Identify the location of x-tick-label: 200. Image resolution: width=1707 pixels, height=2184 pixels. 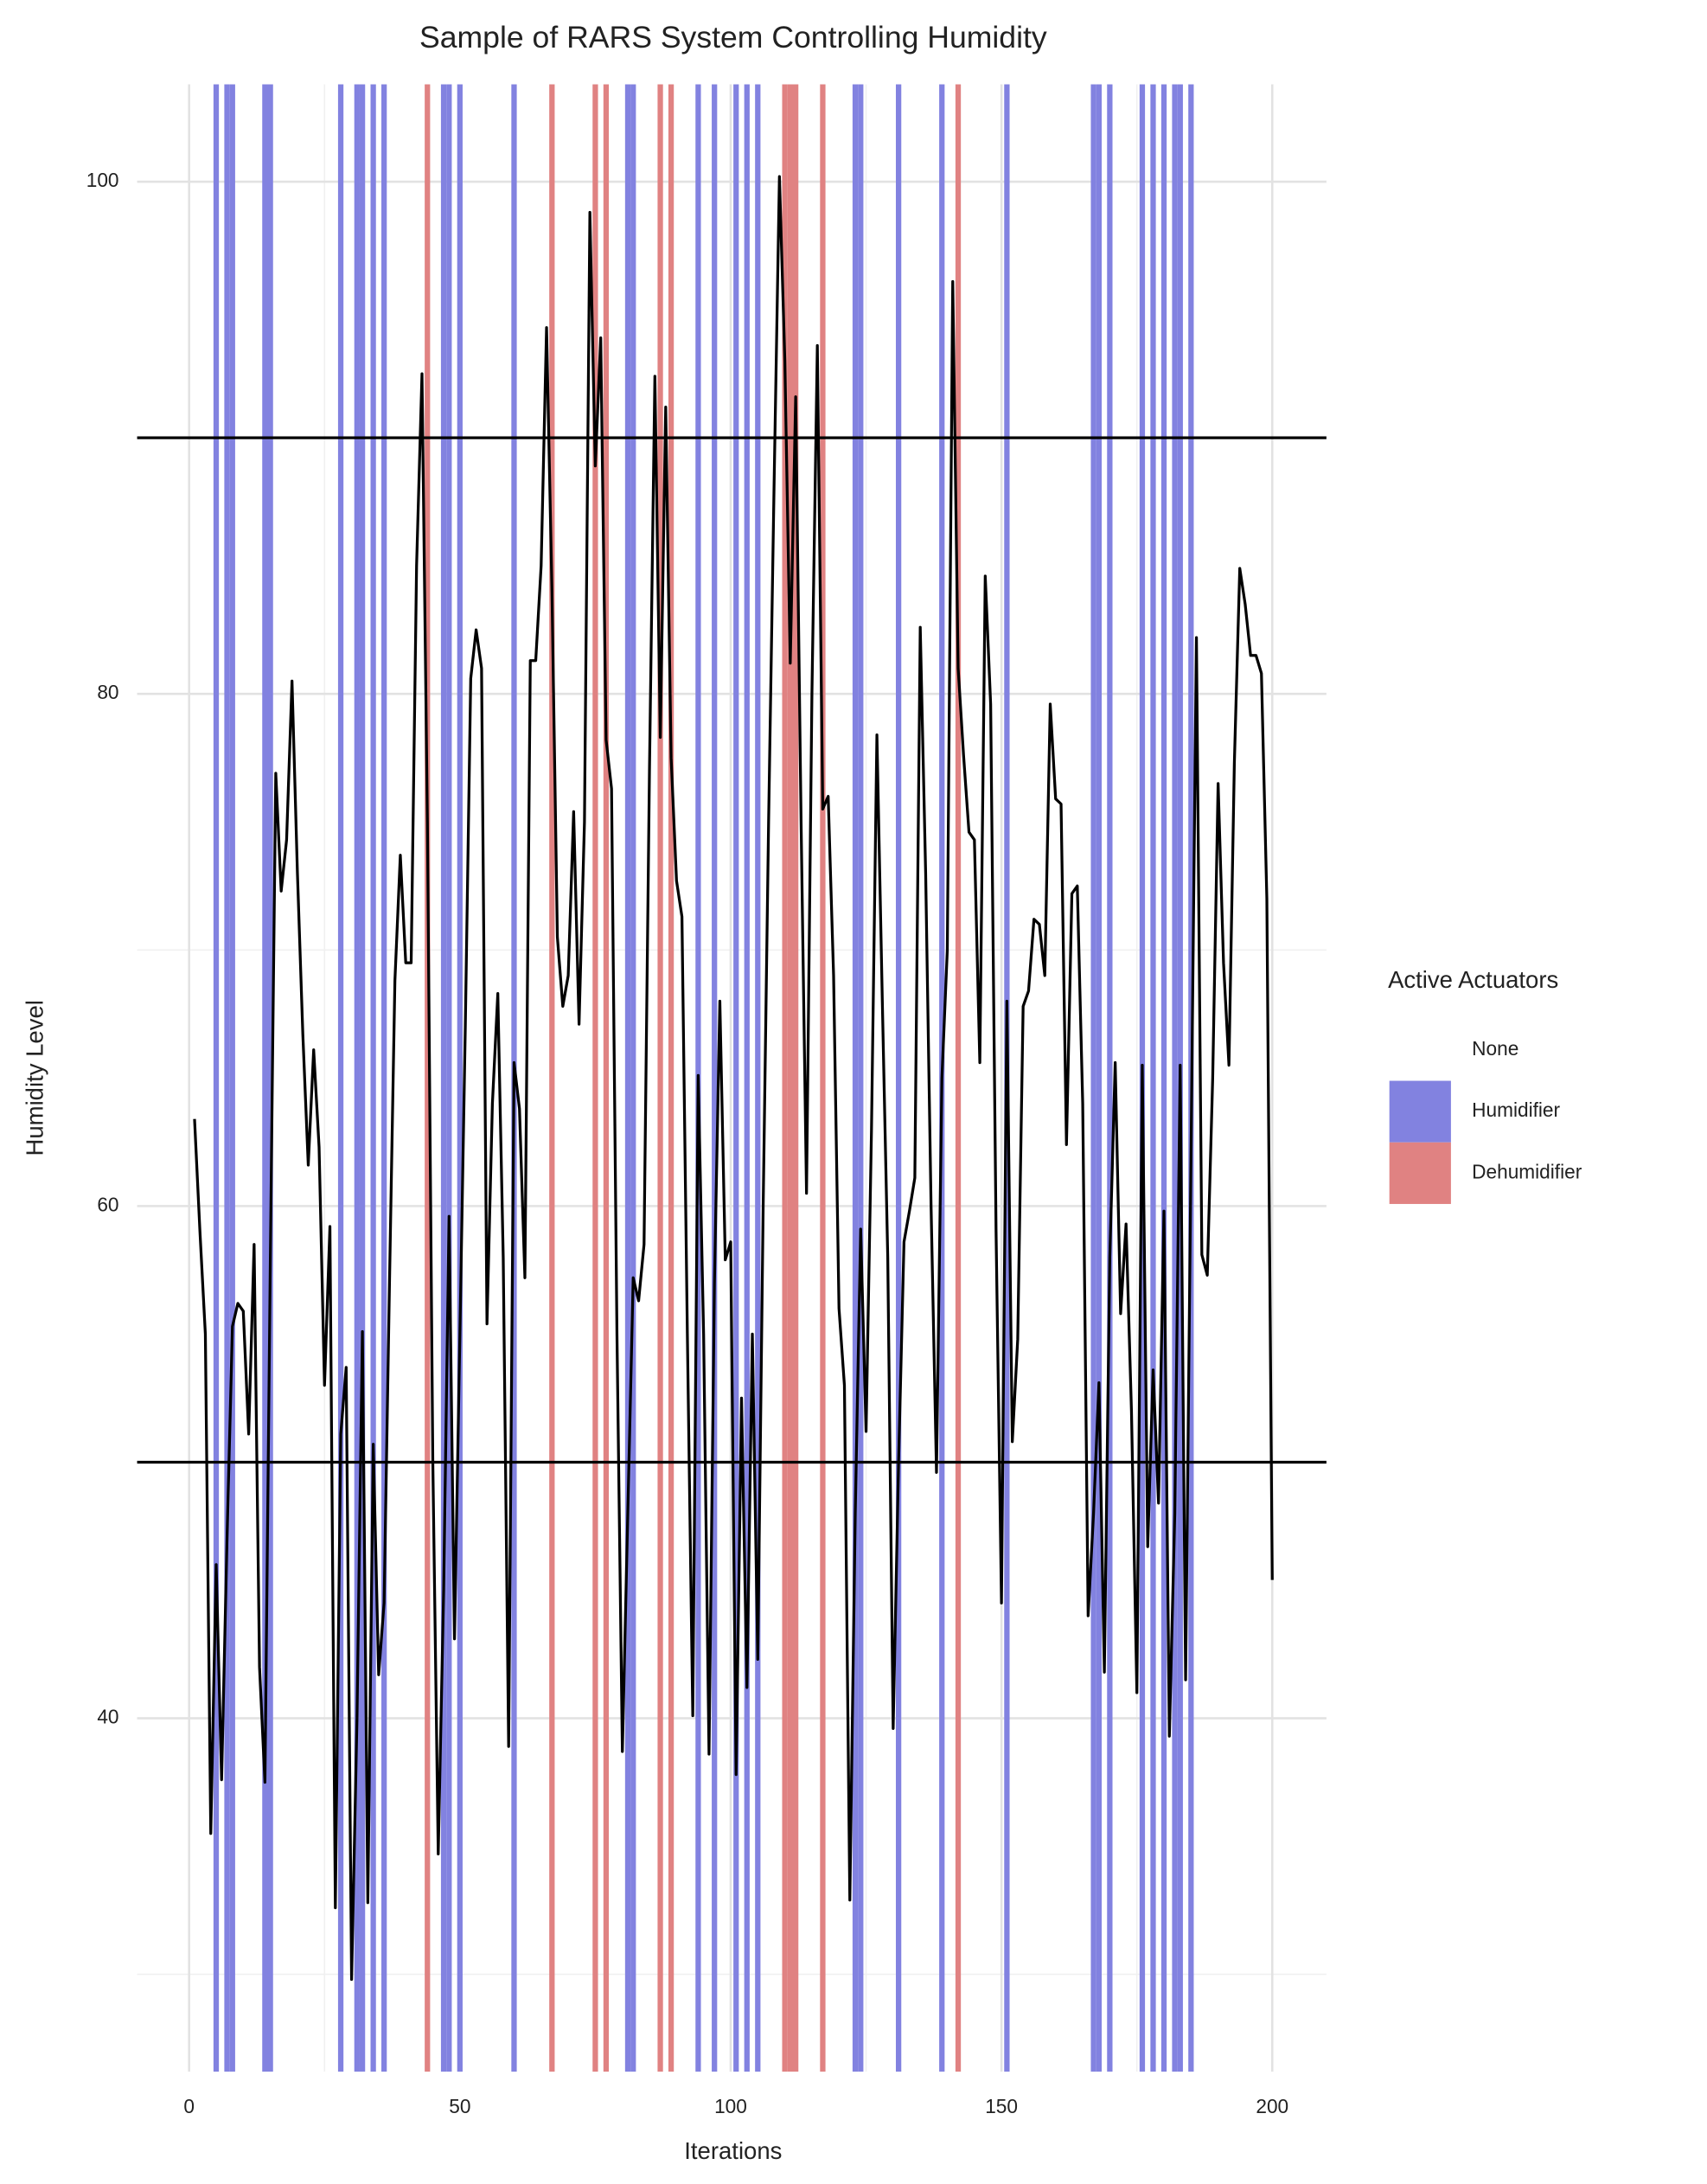
(1272, 2106).